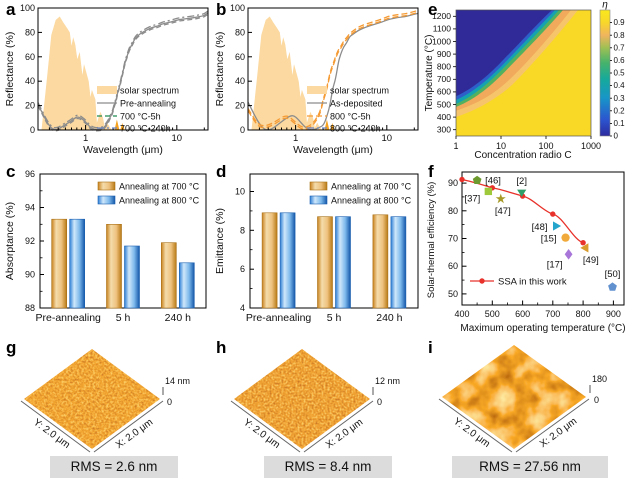 The height and width of the screenshot is (487, 630). I want to click on y-tick-label: 92, so click(30, 241).